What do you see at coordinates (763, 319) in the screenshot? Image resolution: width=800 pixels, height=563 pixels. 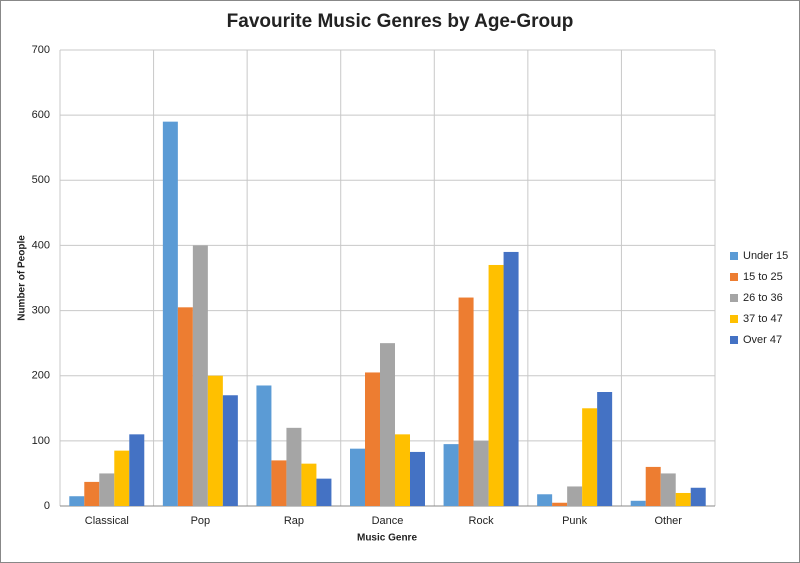 I see `legend-label: 37 to 47` at bounding box center [763, 319].